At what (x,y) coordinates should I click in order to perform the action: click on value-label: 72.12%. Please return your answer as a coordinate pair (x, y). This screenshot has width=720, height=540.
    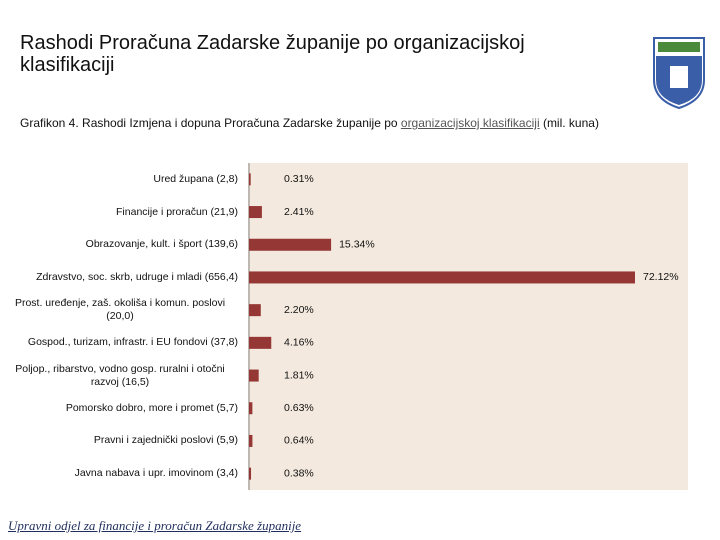
    Looking at the image, I should click on (661, 277).